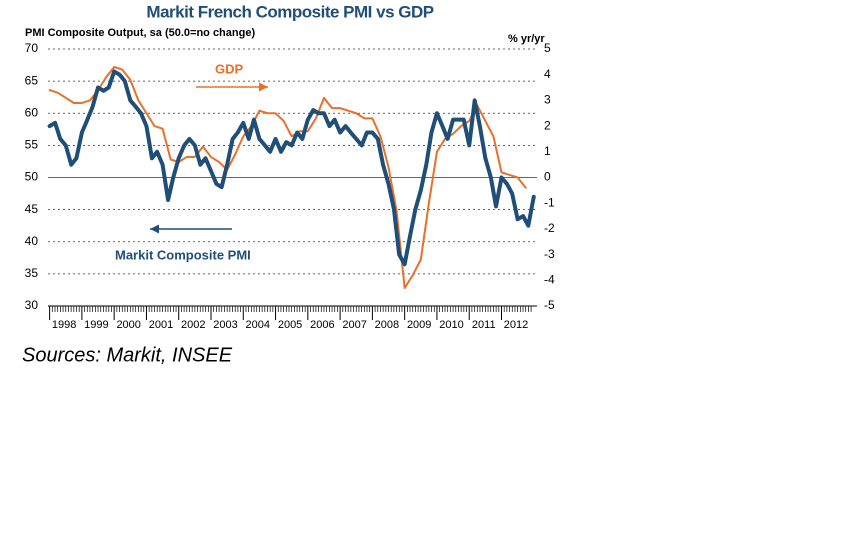 The height and width of the screenshot is (540, 864). What do you see at coordinates (64, 325) in the screenshot?
I see `x-tick-label: 1998` at bounding box center [64, 325].